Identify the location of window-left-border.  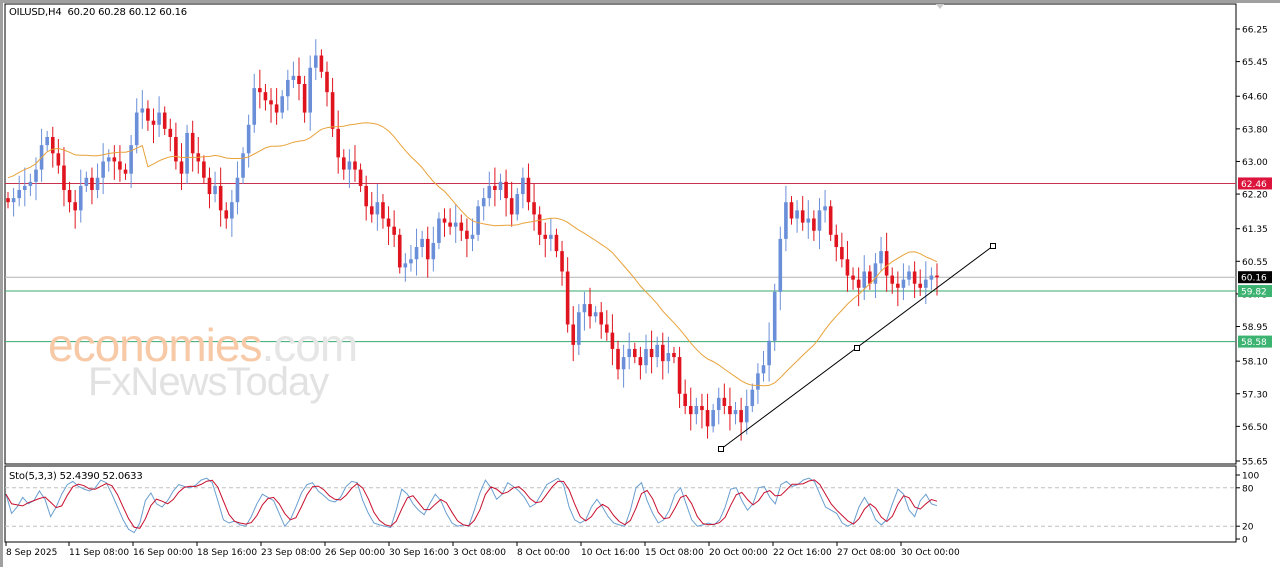
(1, 283).